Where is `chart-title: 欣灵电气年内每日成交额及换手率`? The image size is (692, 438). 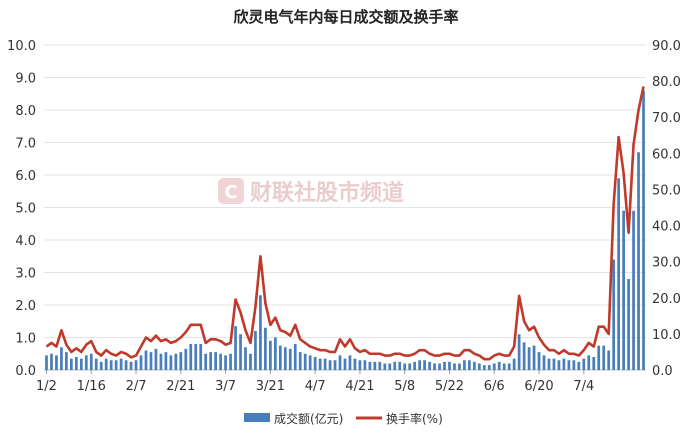
chart-title: 欣灵电气年内每日成交额及换手率 is located at coordinates (345, 17).